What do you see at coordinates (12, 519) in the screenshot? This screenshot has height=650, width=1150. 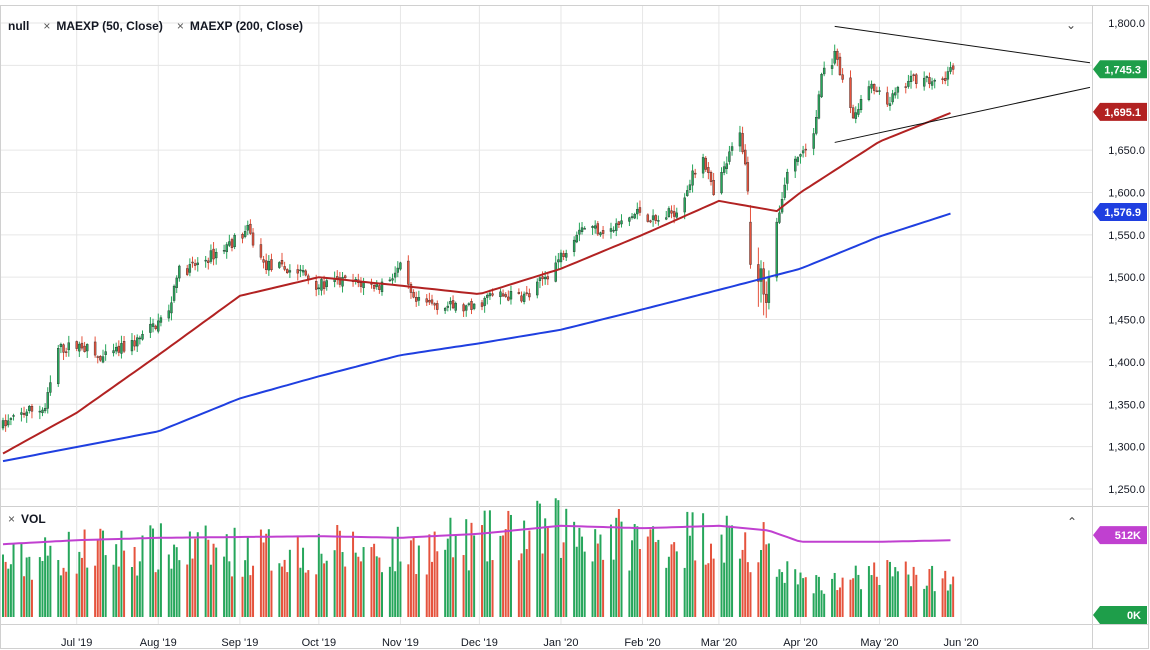 I see `remove-volume-icon: ×` at bounding box center [12, 519].